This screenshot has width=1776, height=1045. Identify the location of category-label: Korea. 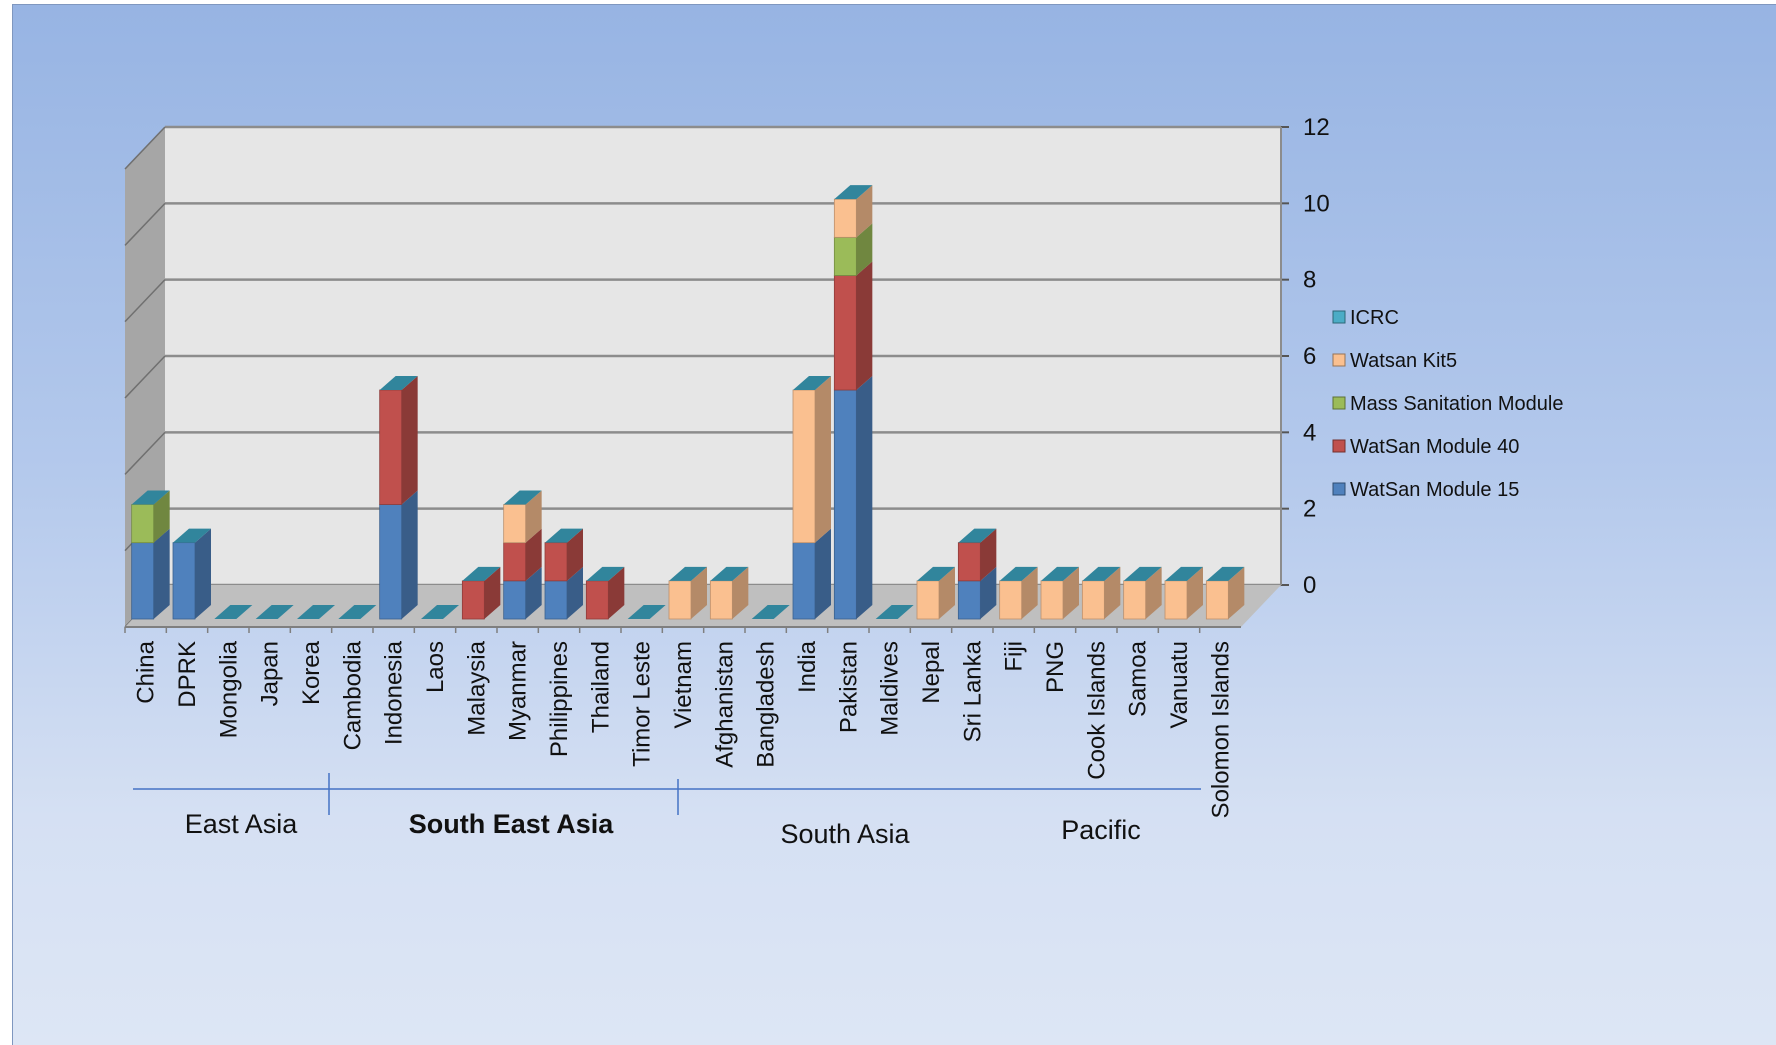
(311, 672).